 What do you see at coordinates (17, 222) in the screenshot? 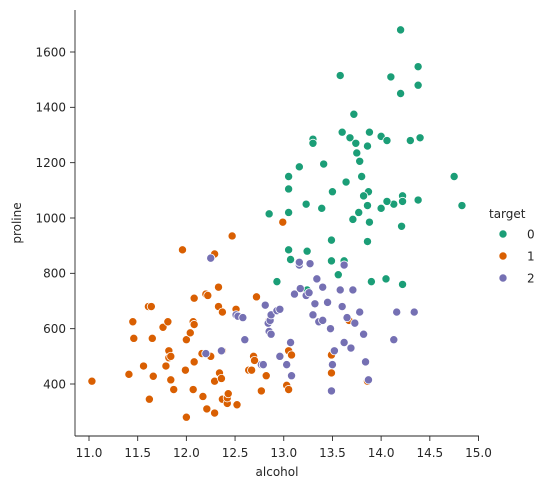
I see `y-axis-label: proline` at bounding box center [17, 222].